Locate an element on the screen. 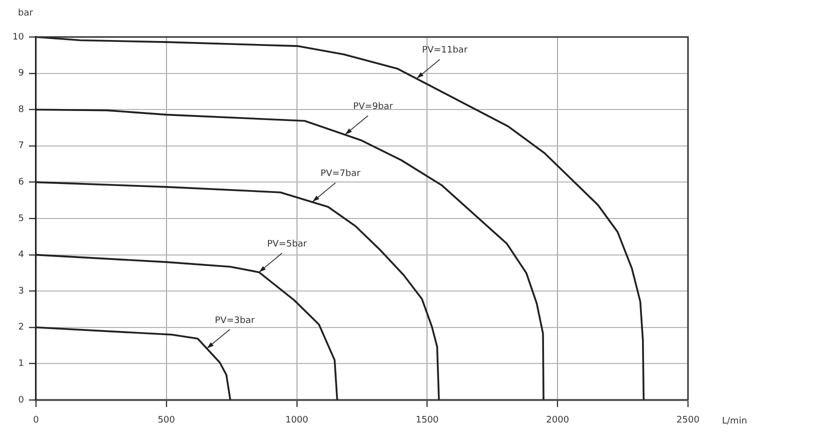  annotation: PV=7bar is located at coordinates (340, 174).